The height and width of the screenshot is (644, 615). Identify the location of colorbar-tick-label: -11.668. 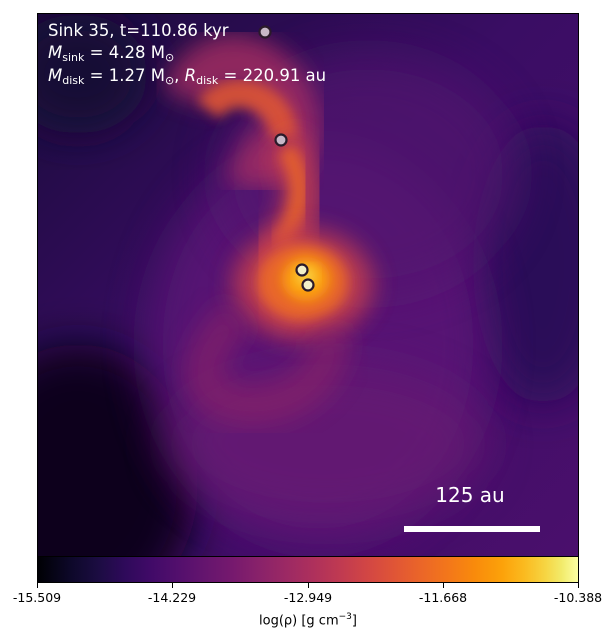
(443, 597).